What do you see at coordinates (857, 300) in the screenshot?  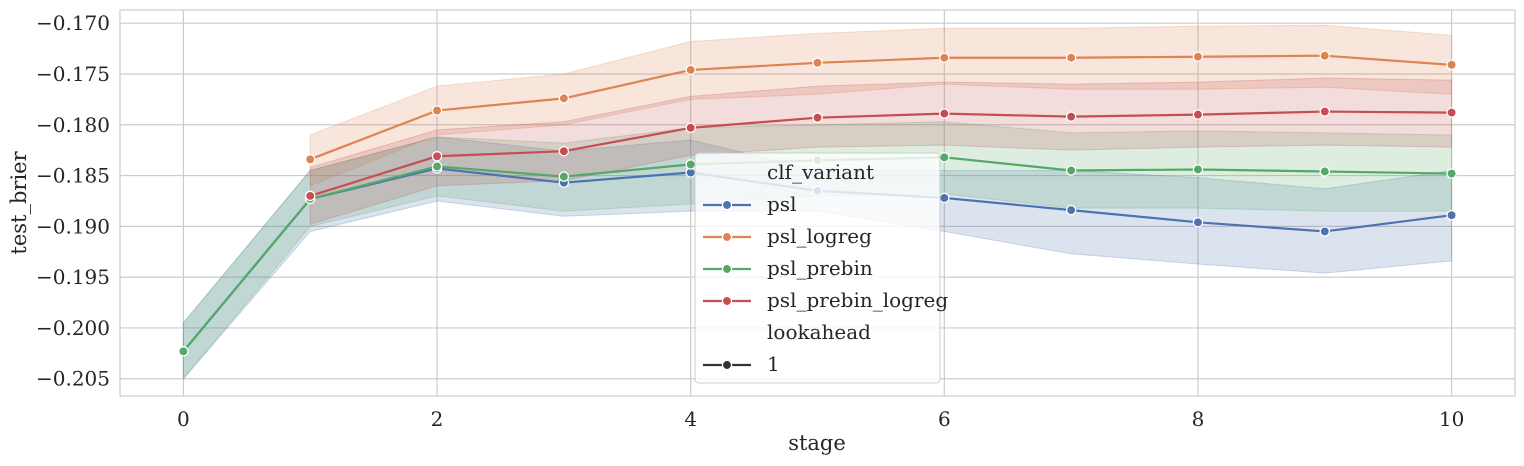 I see `legend-label-psl-prebin-logreg: psl_prebin_logreg` at bounding box center [857, 300].